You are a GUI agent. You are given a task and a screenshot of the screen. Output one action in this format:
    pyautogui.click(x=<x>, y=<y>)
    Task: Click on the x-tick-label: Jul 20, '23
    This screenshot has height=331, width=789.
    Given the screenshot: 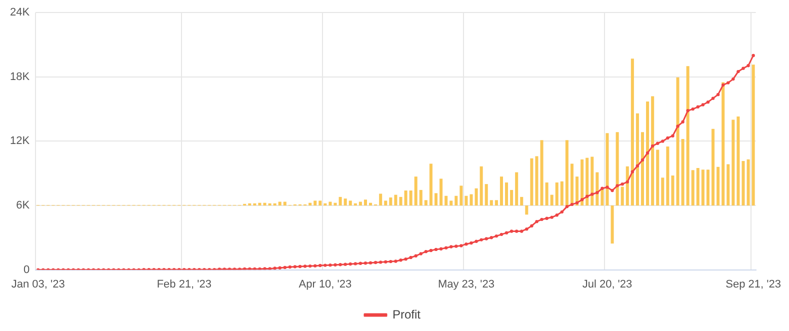 What is the action you would take?
    pyautogui.click(x=607, y=284)
    